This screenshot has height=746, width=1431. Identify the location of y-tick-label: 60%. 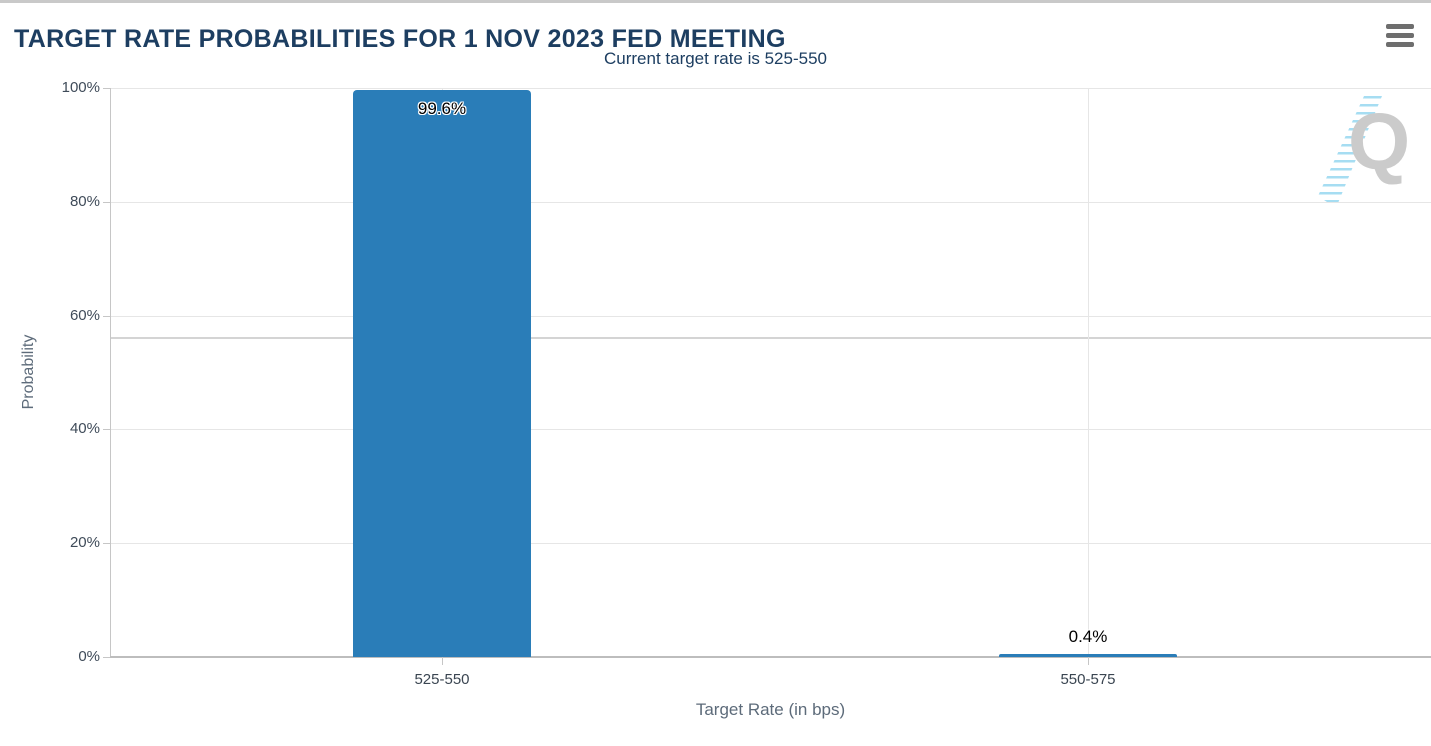
(84, 315).